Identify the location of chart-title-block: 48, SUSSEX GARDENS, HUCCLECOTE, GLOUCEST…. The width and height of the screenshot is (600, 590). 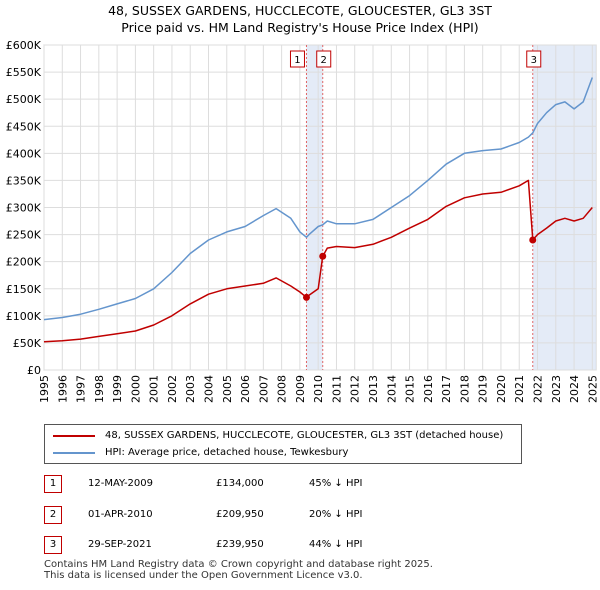
(300, 19).